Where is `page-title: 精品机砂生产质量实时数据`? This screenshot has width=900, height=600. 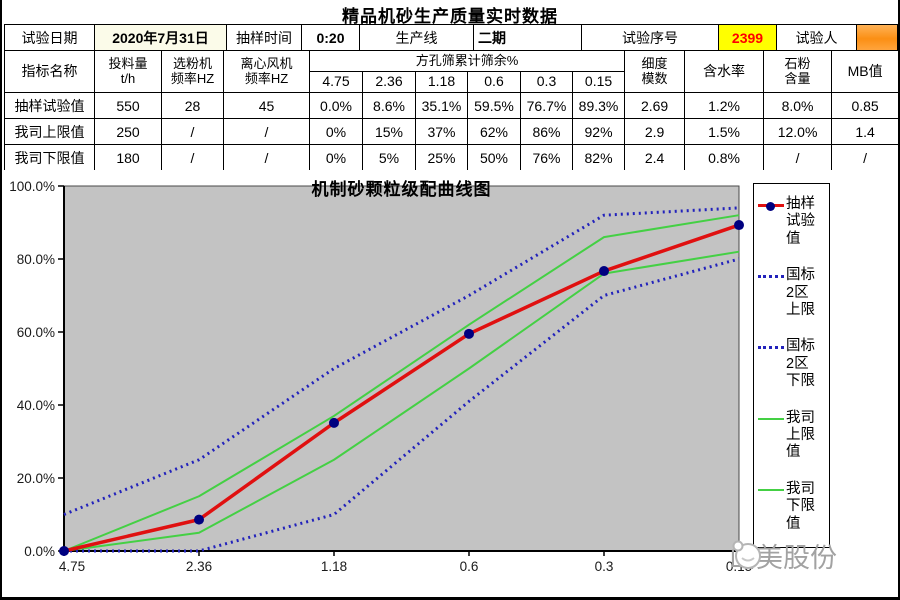 page-title: 精品机砂生产质量实时数据 is located at coordinates (450, 16).